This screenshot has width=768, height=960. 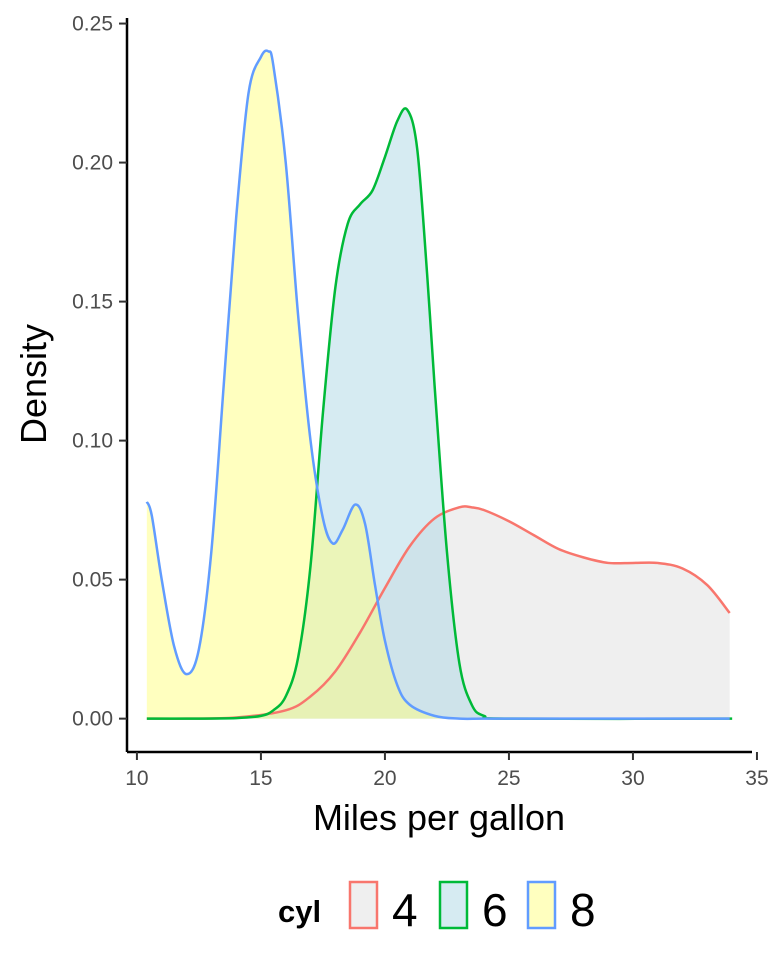 I want to click on y-tick-label: 0.05, so click(x=92, y=580).